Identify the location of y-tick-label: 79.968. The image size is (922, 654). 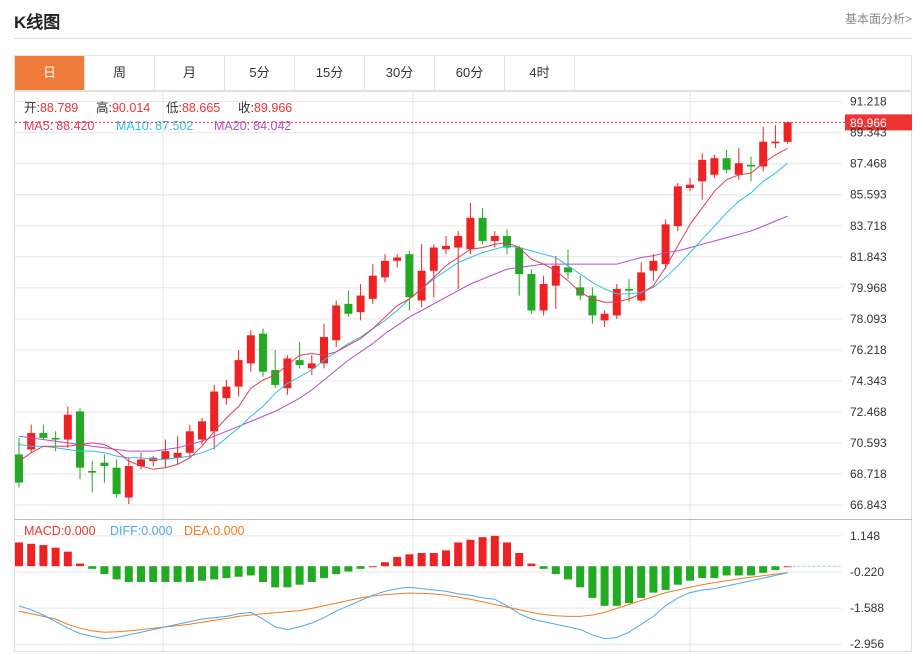
(868, 288).